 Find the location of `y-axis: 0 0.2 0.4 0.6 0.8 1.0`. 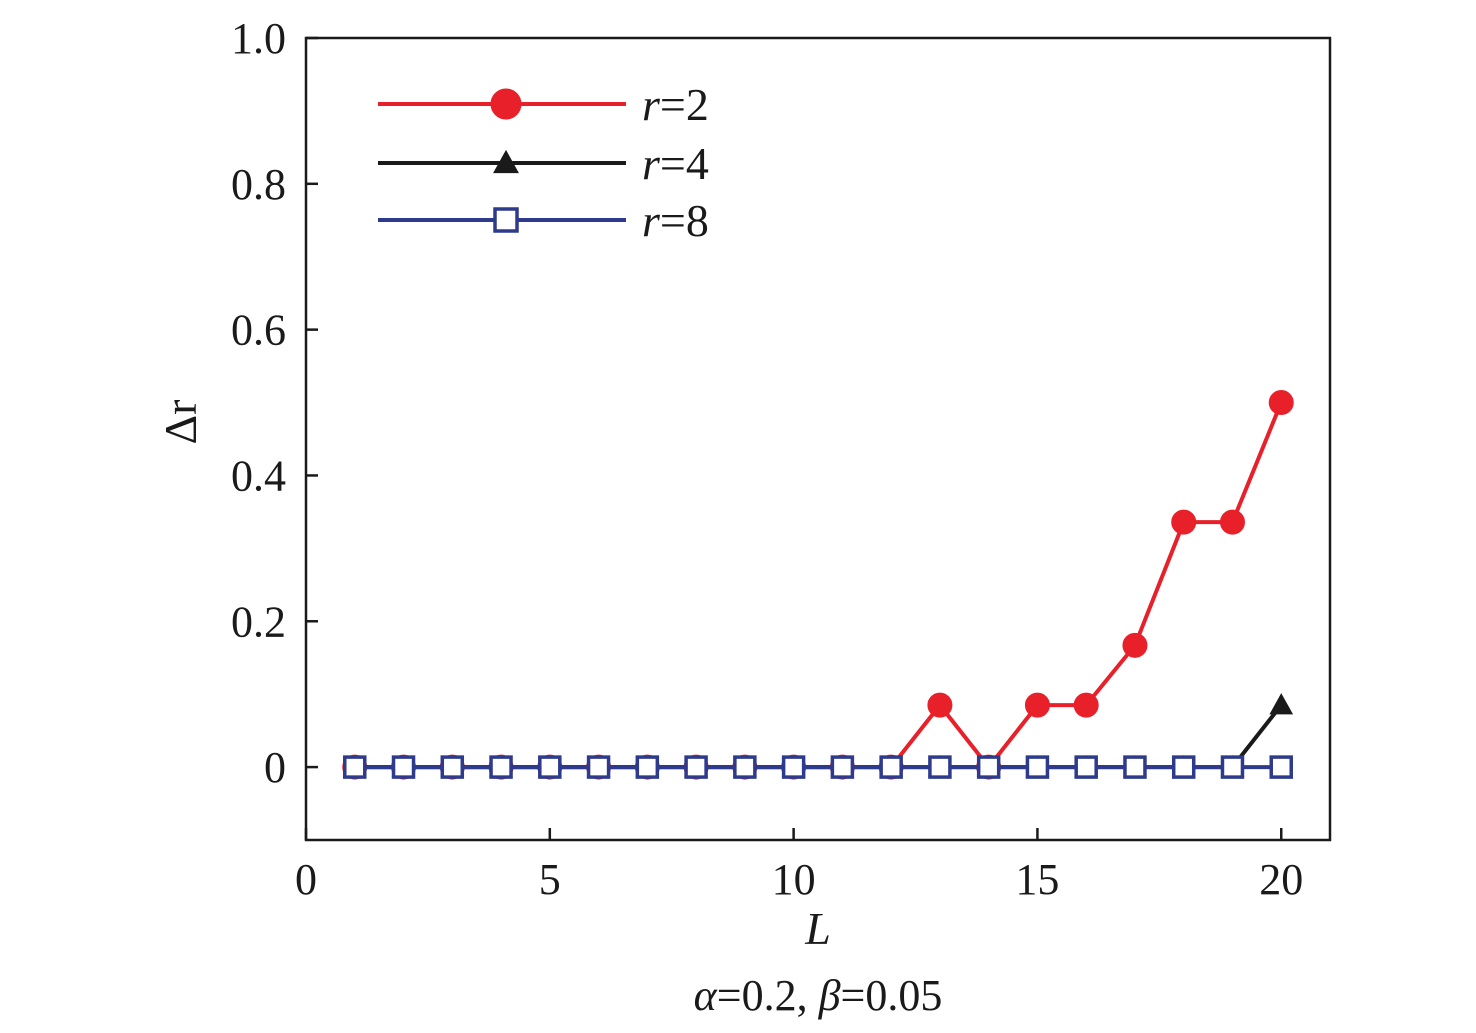

y-axis: 0 0.2 0.4 0.6 0.8 1.0 is located at coordinates (274, 403).